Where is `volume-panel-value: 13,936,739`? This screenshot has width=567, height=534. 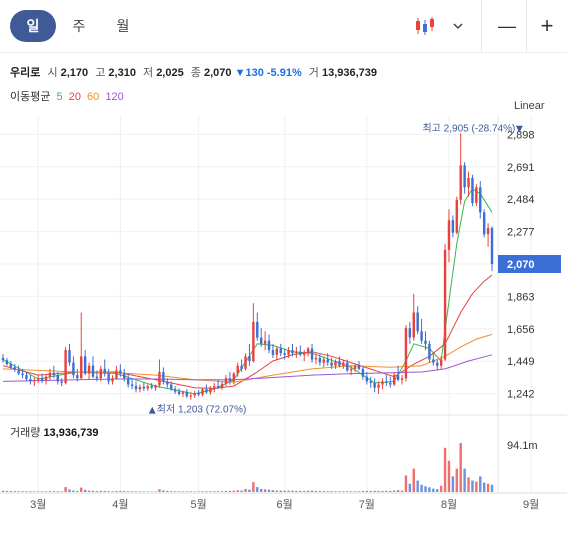 volume-panel-value: 13,936,739 is located at coordinates (71, 433).